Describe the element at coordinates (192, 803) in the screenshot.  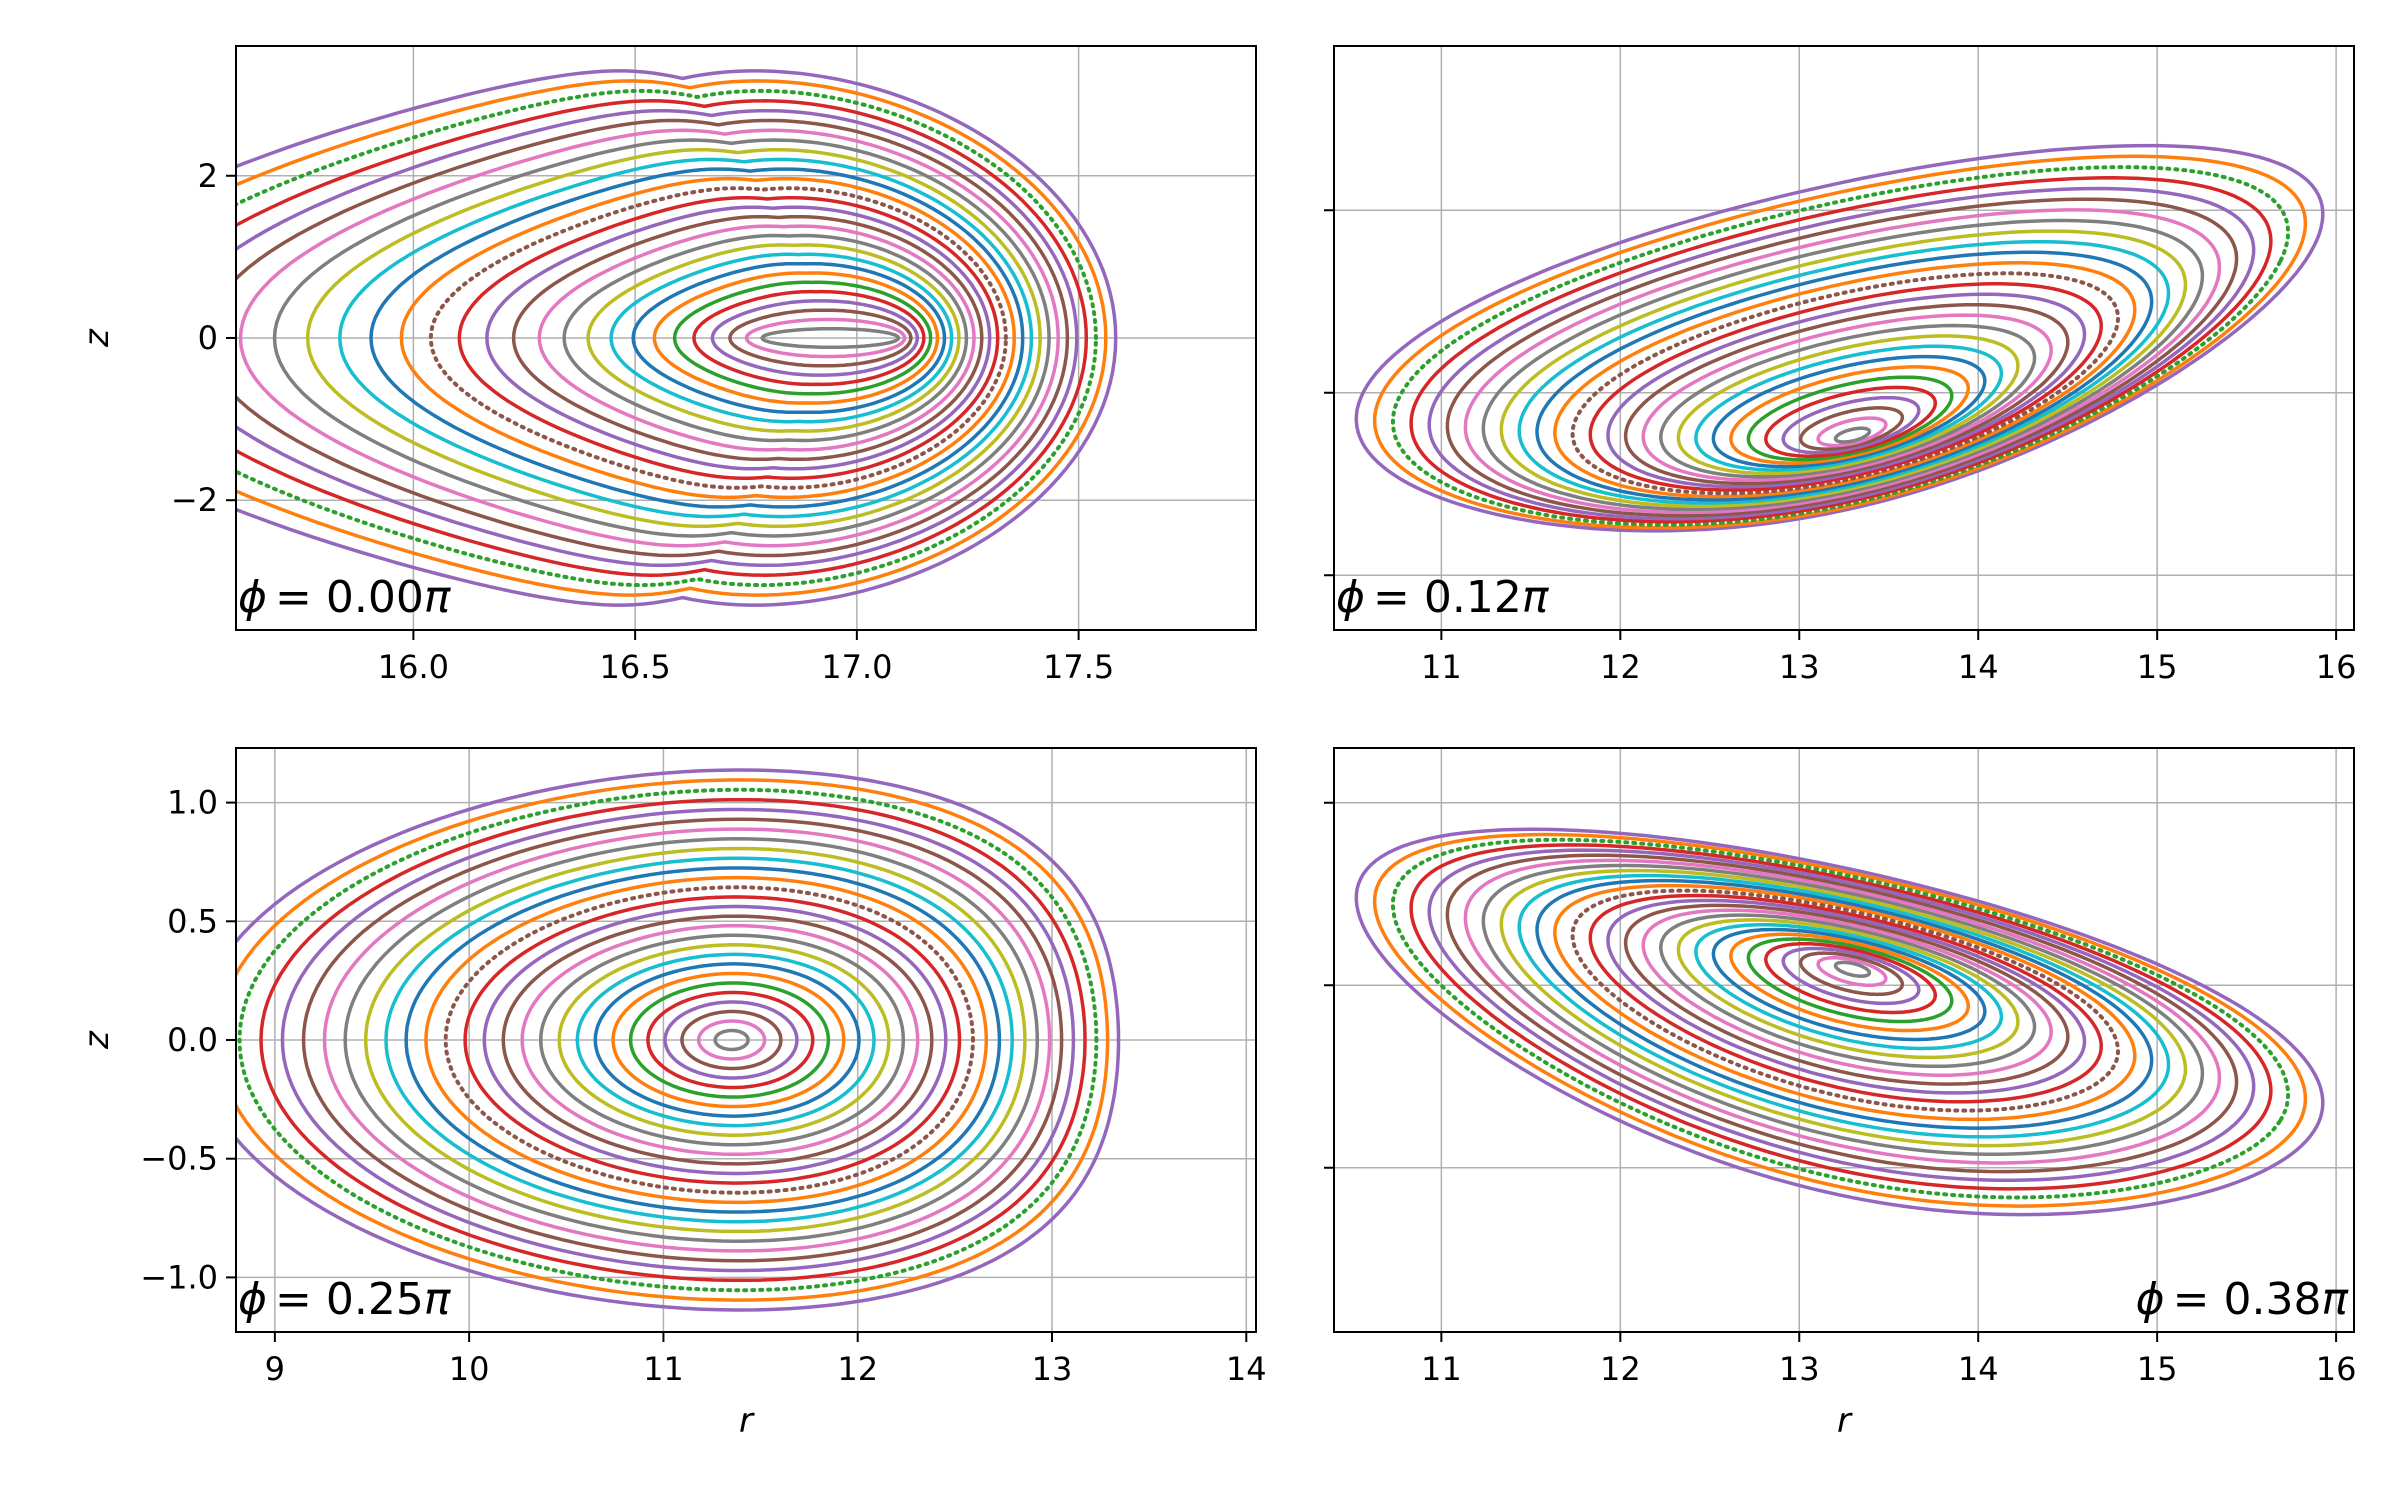
I see `y-tick-label: 1.0` at that location.